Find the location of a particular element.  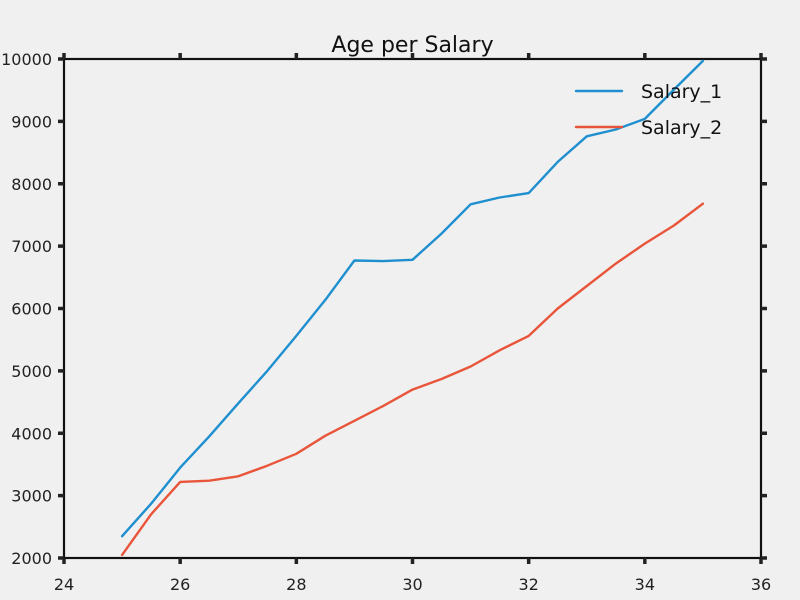

y-tick-label: 4000 is located at coordinates (31, 433).